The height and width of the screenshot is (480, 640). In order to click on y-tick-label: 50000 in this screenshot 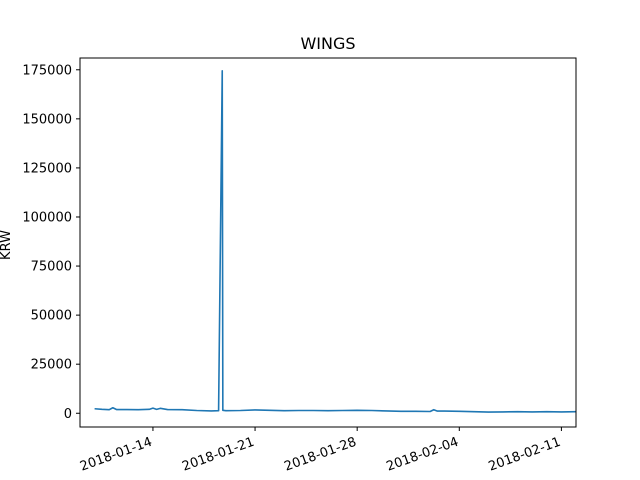, I will do `click(51, 316)`.